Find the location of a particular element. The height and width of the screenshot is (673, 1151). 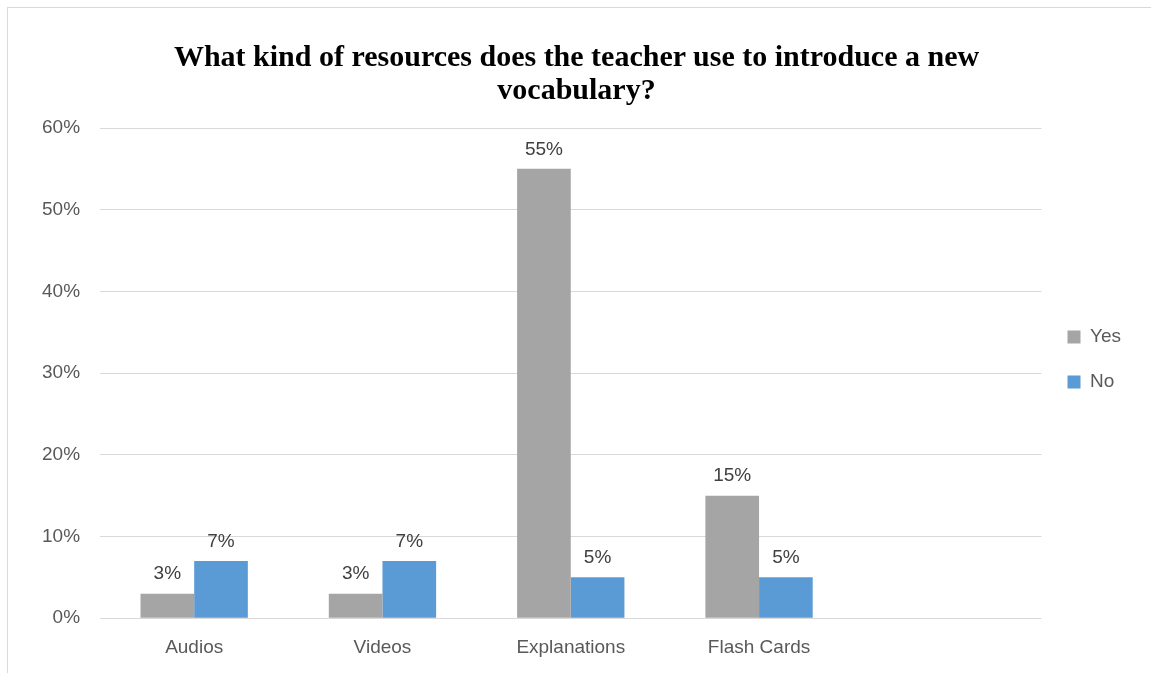

x-tick-label: Explanations is located at coordinates (571, 646).